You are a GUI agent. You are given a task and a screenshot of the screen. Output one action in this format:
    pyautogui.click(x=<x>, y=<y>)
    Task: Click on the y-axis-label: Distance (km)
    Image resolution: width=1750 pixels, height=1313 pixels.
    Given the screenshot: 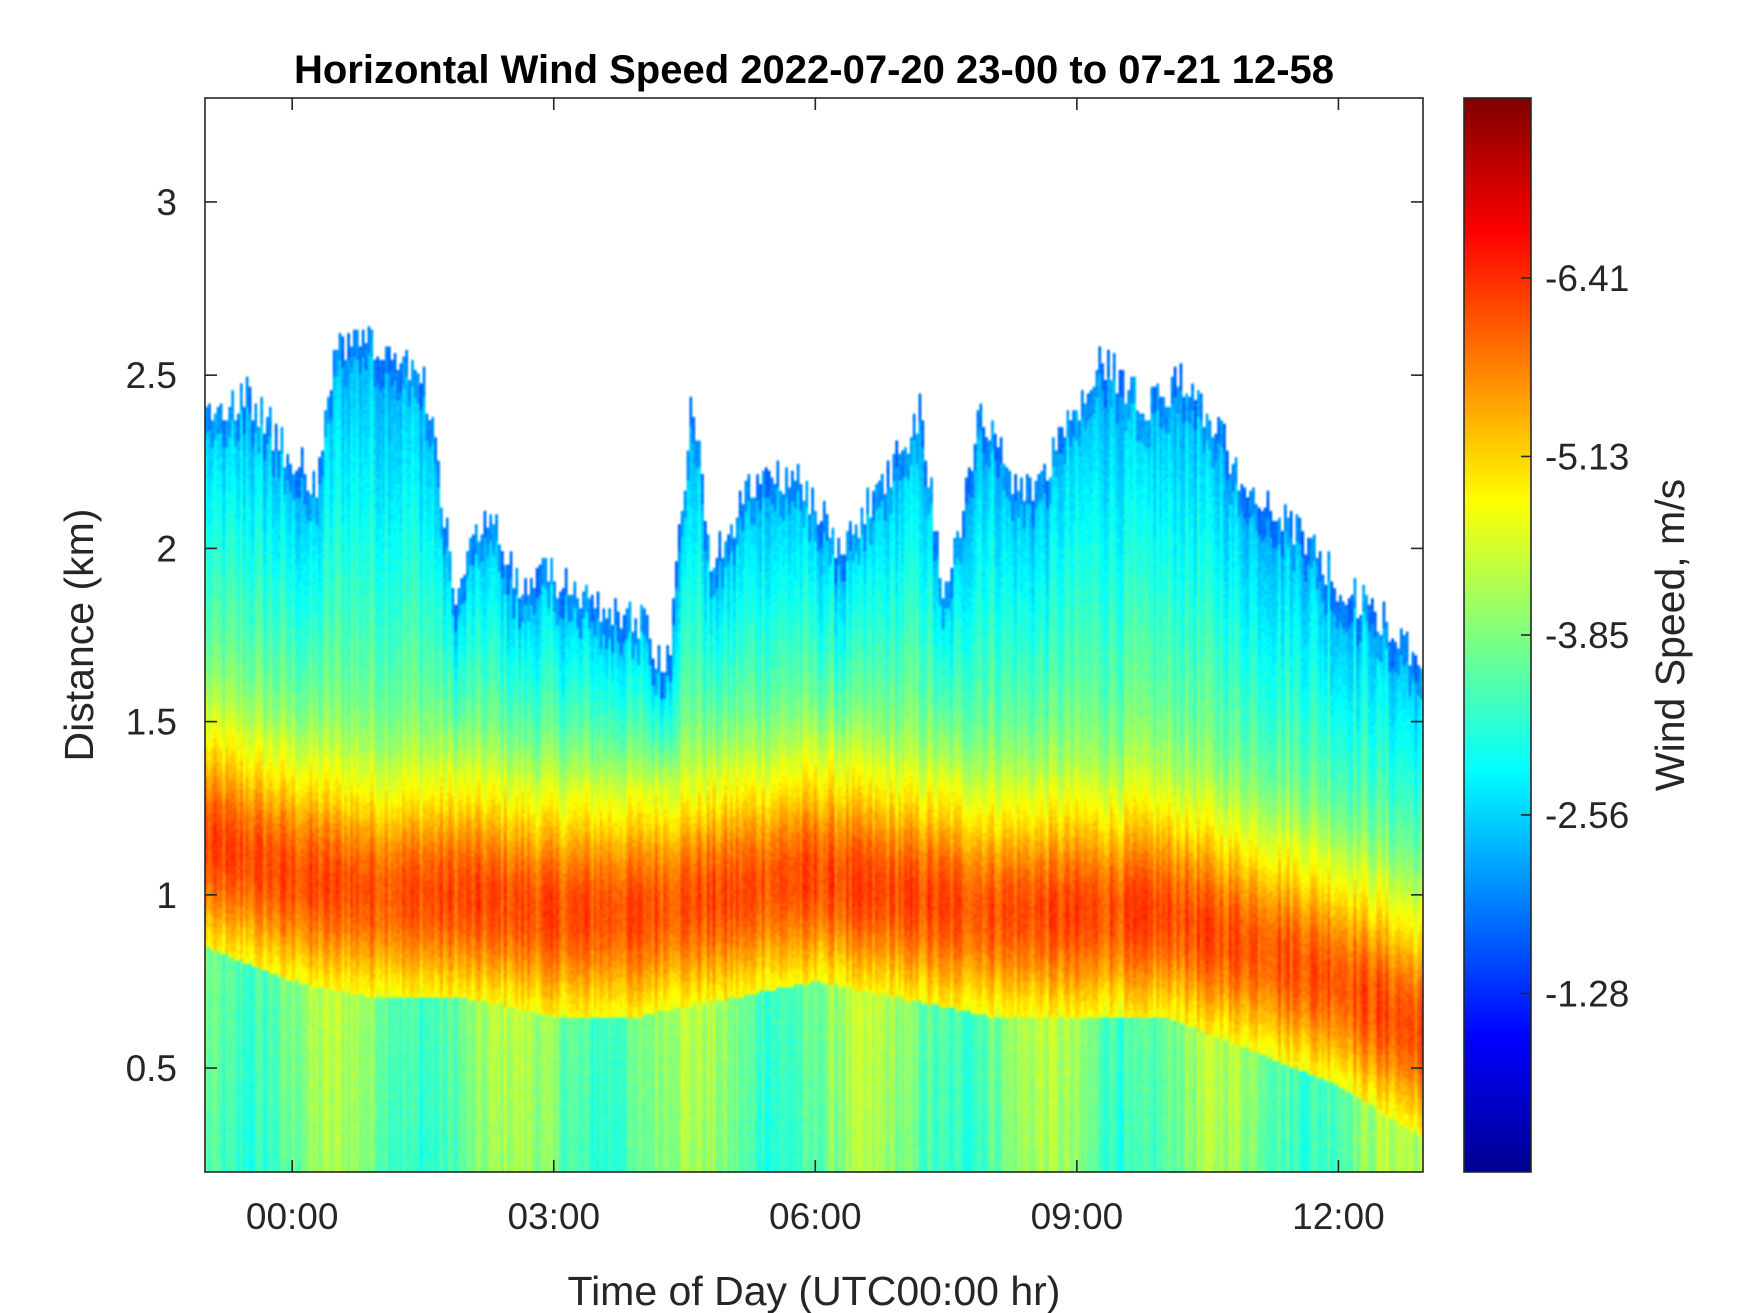 What is the action you would take?
    pyautogui.click(x=79, y=635)
    